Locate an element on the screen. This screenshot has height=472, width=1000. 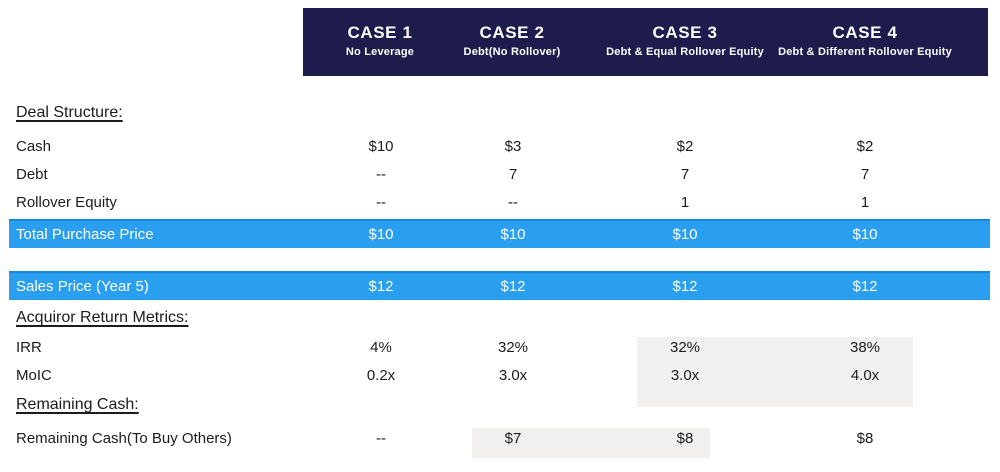
moic-case2-value: 3.0x is located at coordinates (513, 375).